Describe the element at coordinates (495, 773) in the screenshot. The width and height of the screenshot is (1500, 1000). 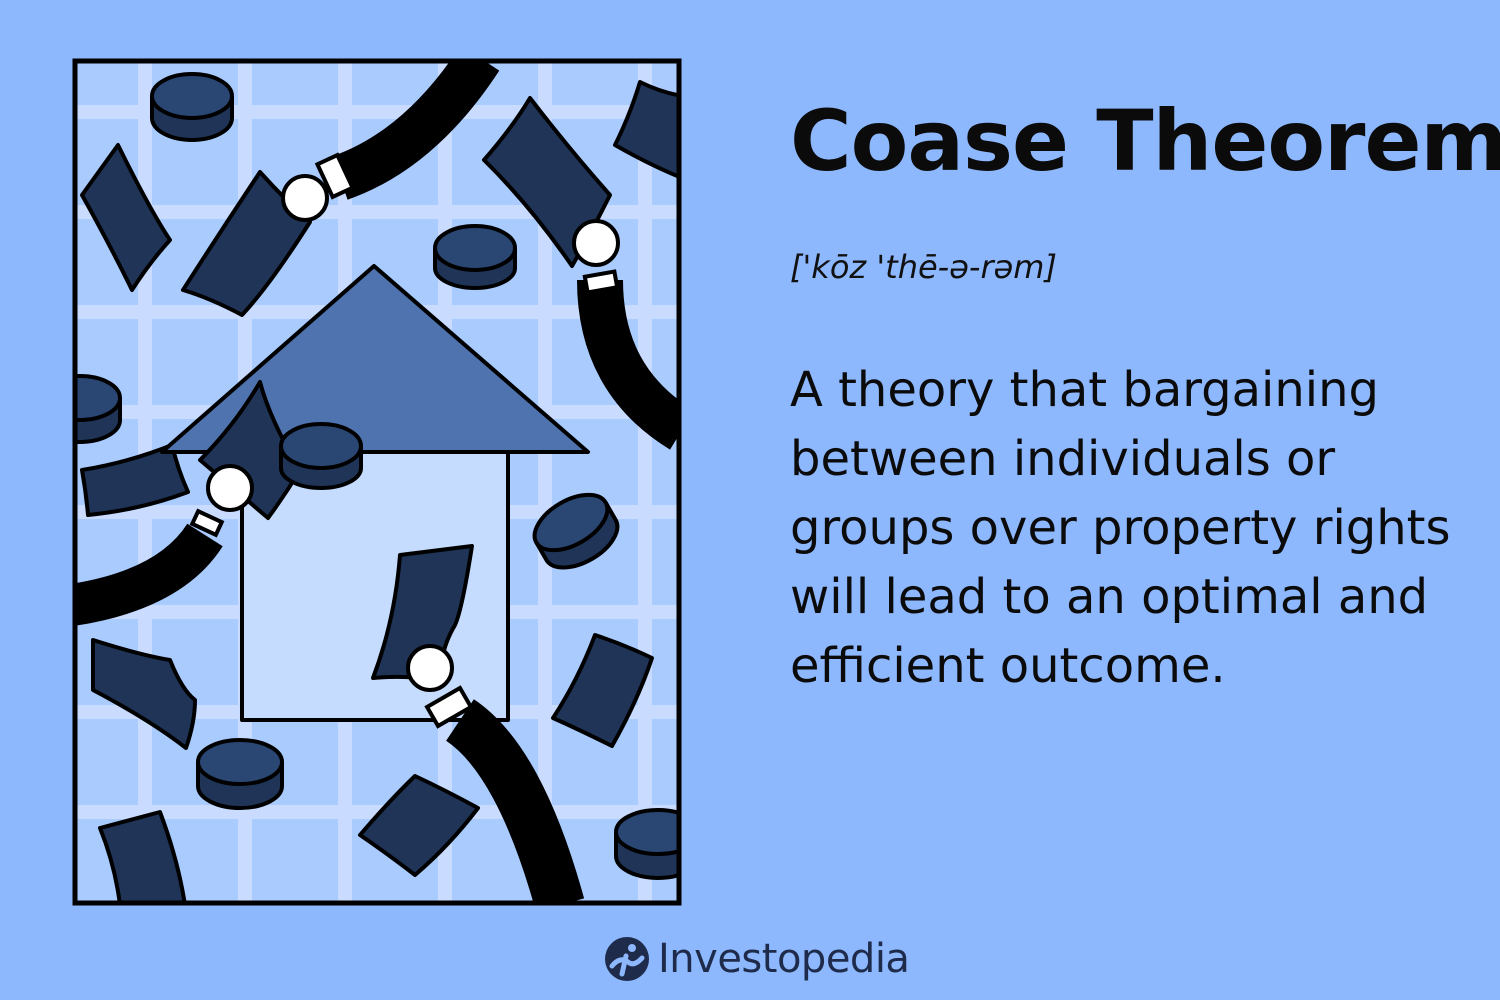
I see `arm-bottom` at that location.